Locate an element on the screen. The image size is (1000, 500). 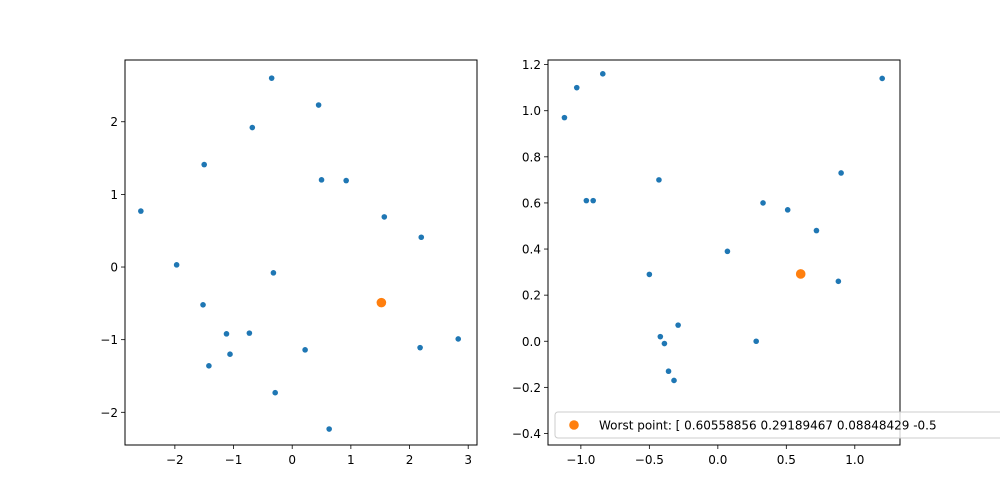
x-tick-label: 0 is located at coordinates (292, 460).